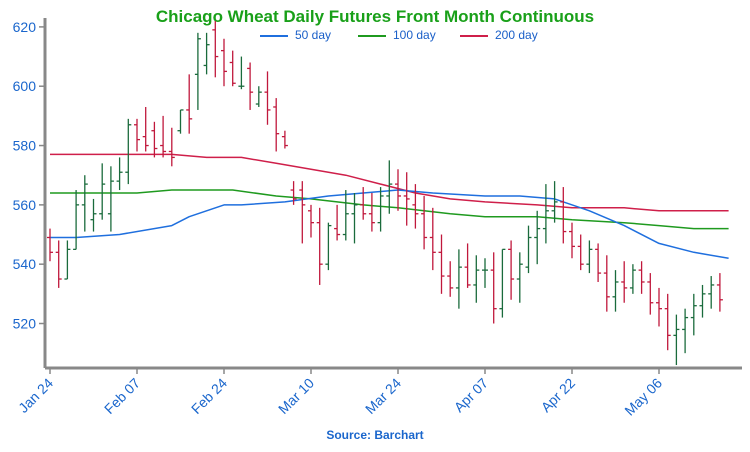 The image size is (750, 452). What do you see at coordinates (25, 324) in the screenshot?
I see `y-tick-label: 520` at bounding box center [25, 324].